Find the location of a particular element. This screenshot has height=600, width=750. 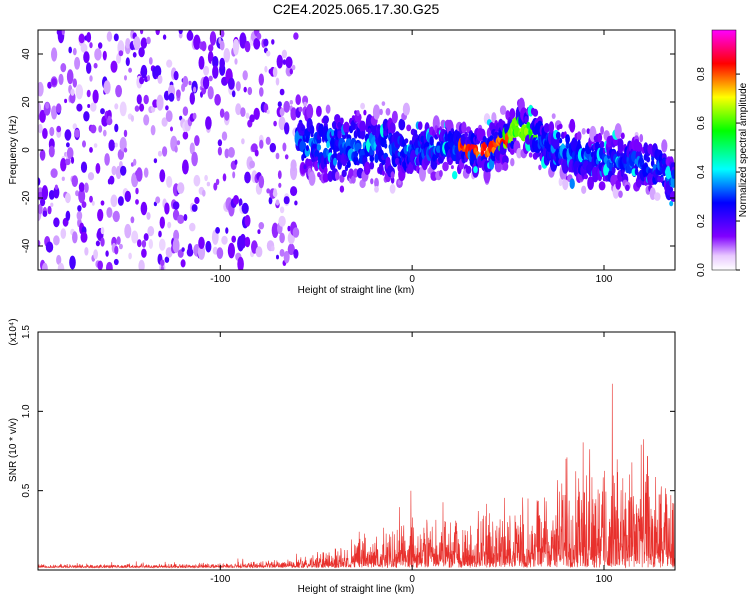

colorbar-ticks: 0.0 0.2 0.4 0.6 0.8 is located at coordinates (718, 172).